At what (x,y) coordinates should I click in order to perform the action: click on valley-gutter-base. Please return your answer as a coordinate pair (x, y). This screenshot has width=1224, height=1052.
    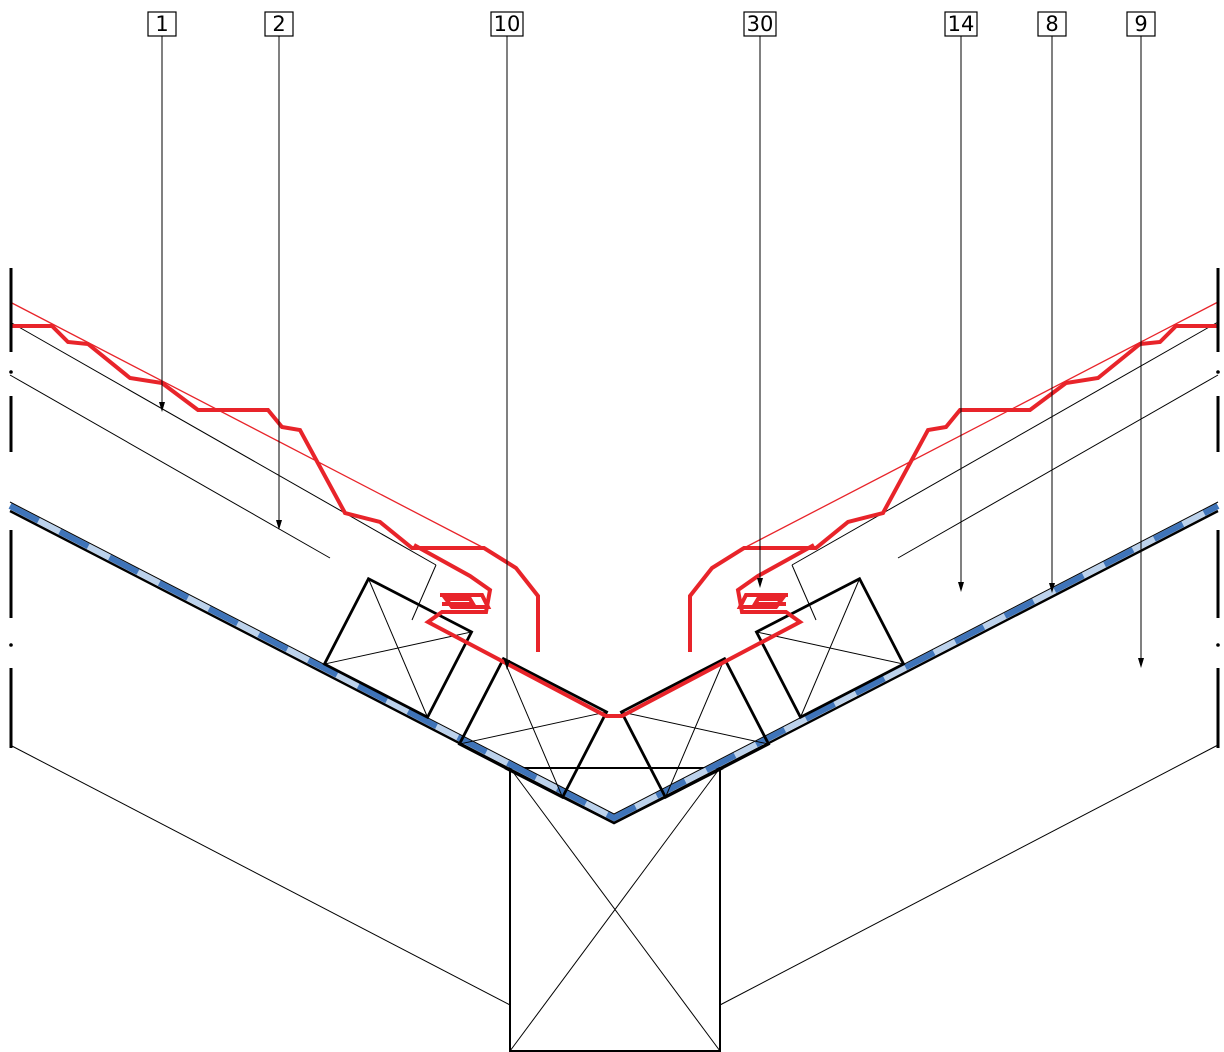
    Looking at the image, I should click on (614, 630).